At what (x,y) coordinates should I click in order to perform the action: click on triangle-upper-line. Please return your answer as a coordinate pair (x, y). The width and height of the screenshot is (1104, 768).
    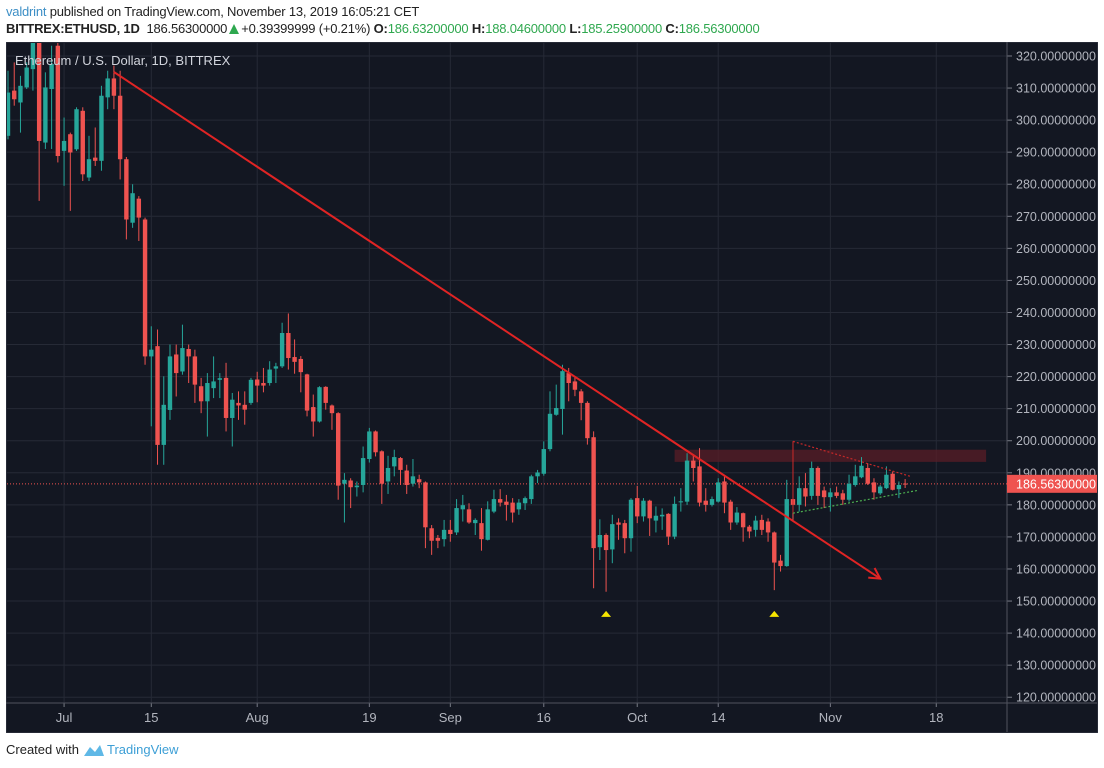
    Looking at the image, I should click on (852, 459).